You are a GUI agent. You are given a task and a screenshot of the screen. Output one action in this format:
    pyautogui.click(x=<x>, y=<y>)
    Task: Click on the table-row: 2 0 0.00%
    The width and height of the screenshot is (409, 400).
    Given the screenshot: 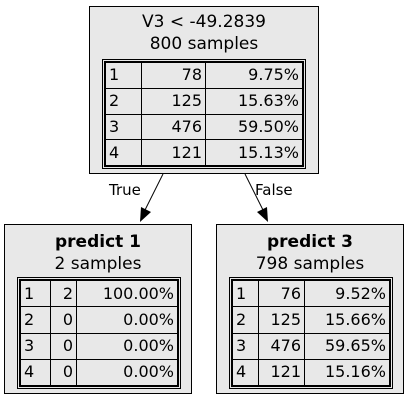 What is the action you would take?
    pyautogui.click(x=99, y=320)
    